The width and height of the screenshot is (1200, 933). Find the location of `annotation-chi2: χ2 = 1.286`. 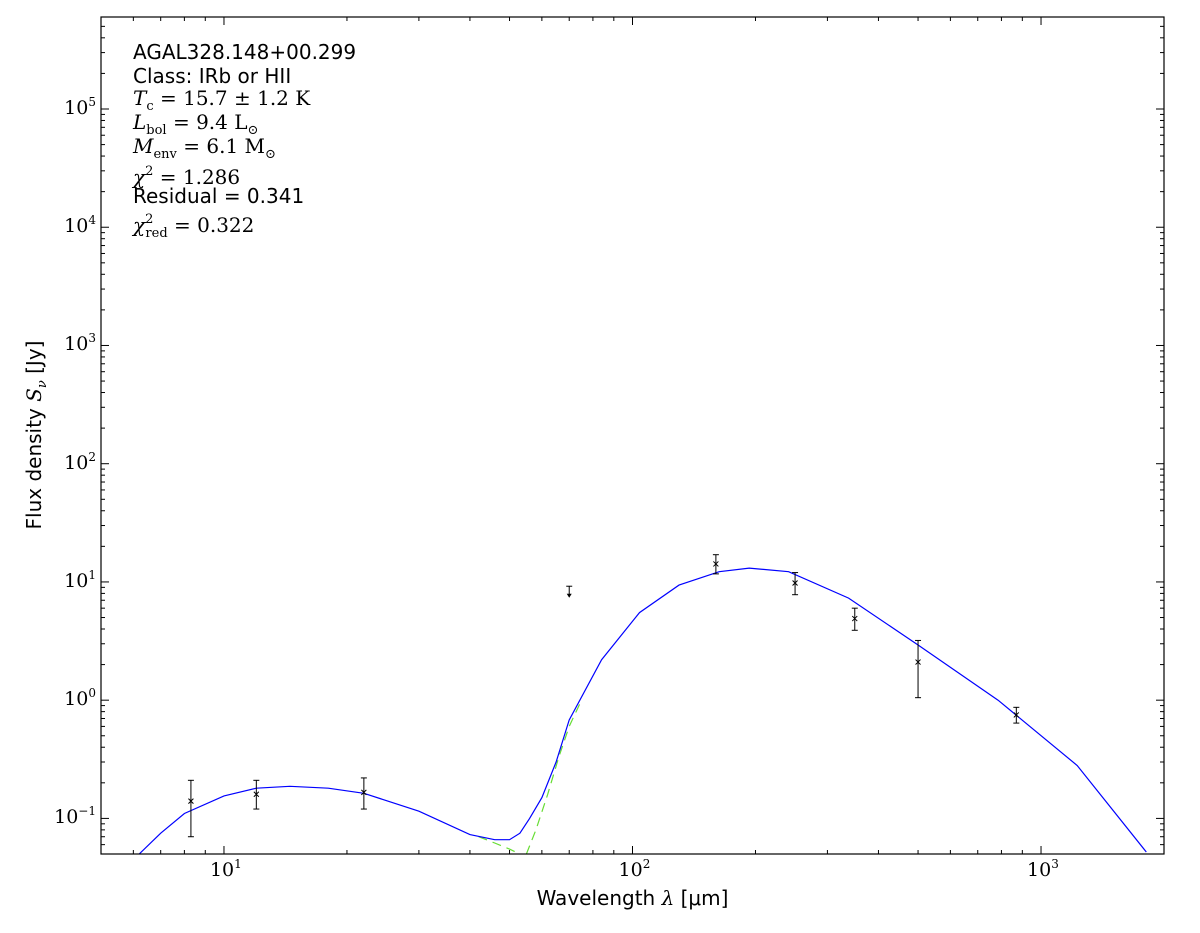

annotation-chi2: χ2 = 1.286 is located at coordinates (186, 174).